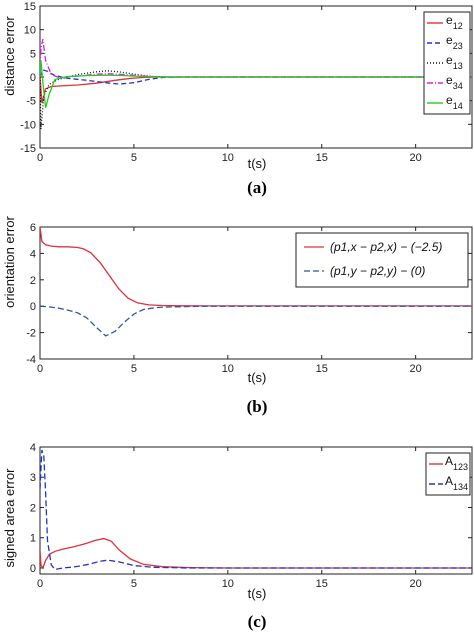 The height and width of the screenshot is (635, 474). I want to click on legend-entry-subscript: 23, so click(458, 46).